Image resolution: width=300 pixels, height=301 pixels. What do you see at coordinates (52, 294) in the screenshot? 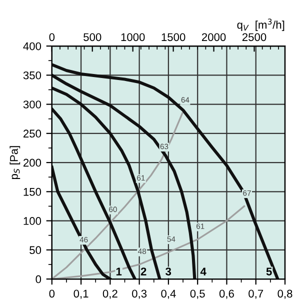
I see `x-tick-label: 0` at bounding box center [52, 294].